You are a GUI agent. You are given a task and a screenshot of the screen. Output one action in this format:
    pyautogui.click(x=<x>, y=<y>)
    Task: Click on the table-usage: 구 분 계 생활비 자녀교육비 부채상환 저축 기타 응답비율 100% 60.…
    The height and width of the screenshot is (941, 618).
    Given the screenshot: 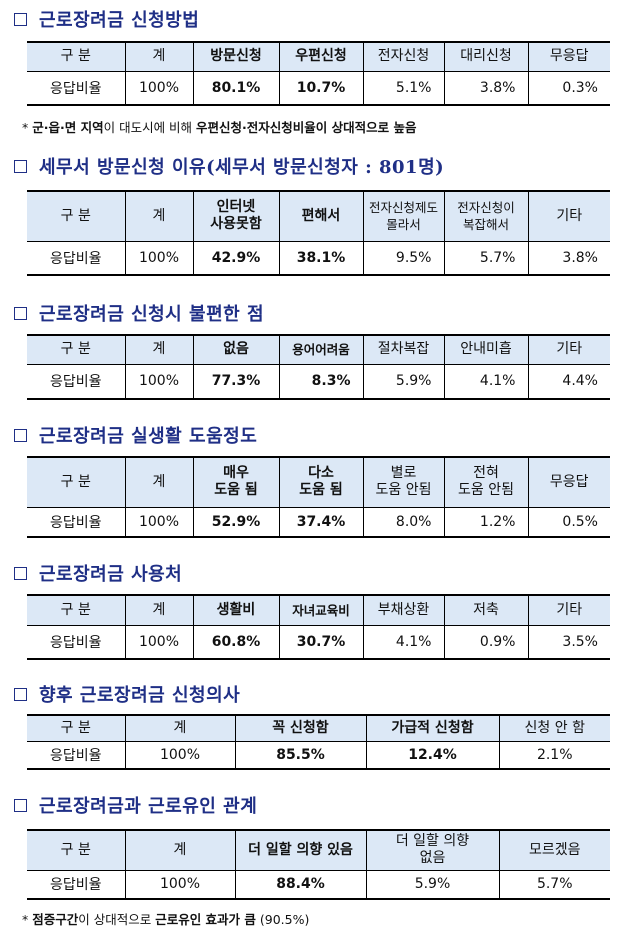 What is the action you would take?
    pyautogui.click(x=318, y=627)
    